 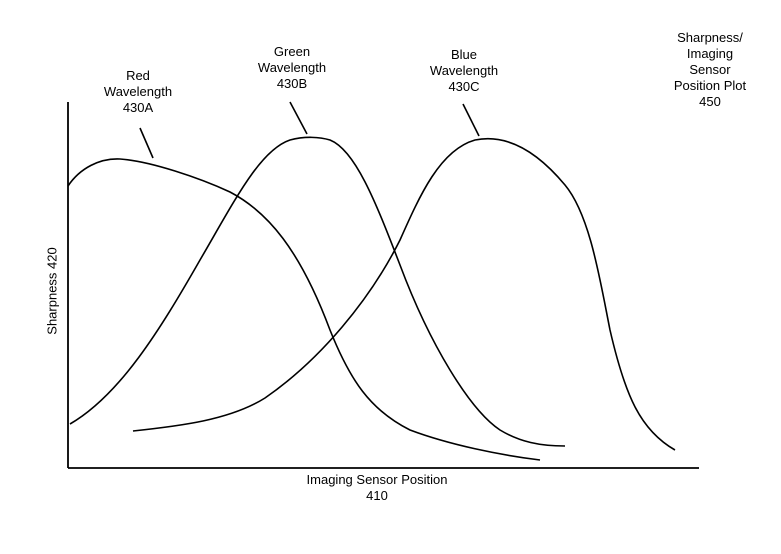 I want to click on blue-wavelength-label: Blue Wavelength 430C, so click(x=464, y=71).